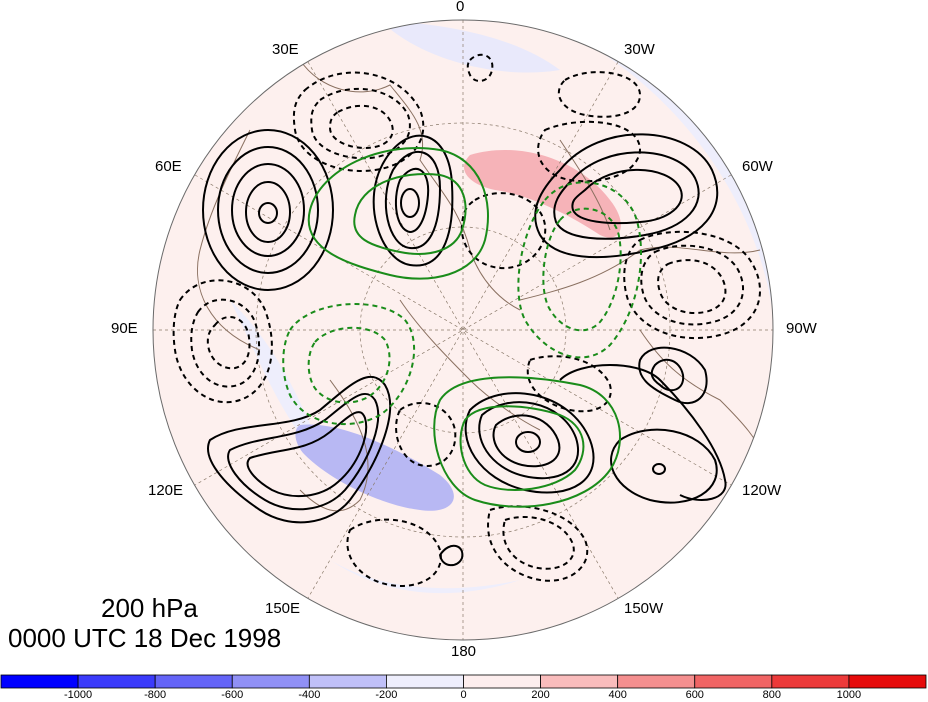 Image resolution: width=928 pixels, height=702 pixels. What do you see at coordinates (149, 608) in the screenshot?
I see `pressure-level-caption: 200 hPa` at bounding box center [149, 608].